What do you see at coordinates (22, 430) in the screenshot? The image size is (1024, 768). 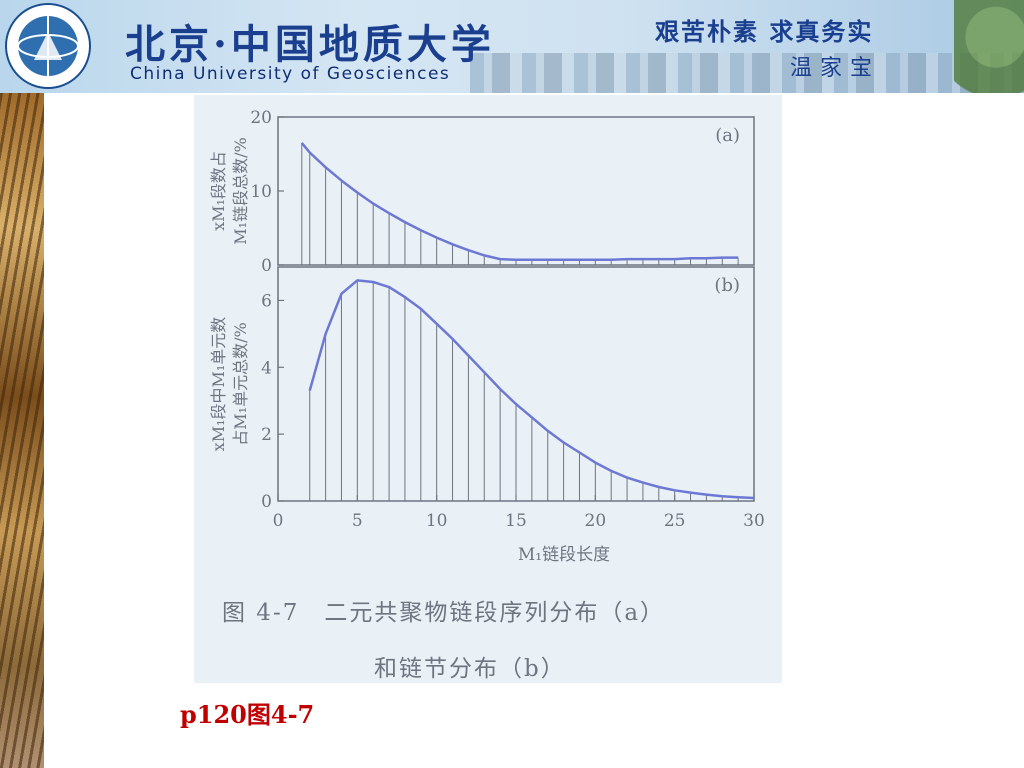 I see `decorative-side-image` at bounding box center [22, 430].